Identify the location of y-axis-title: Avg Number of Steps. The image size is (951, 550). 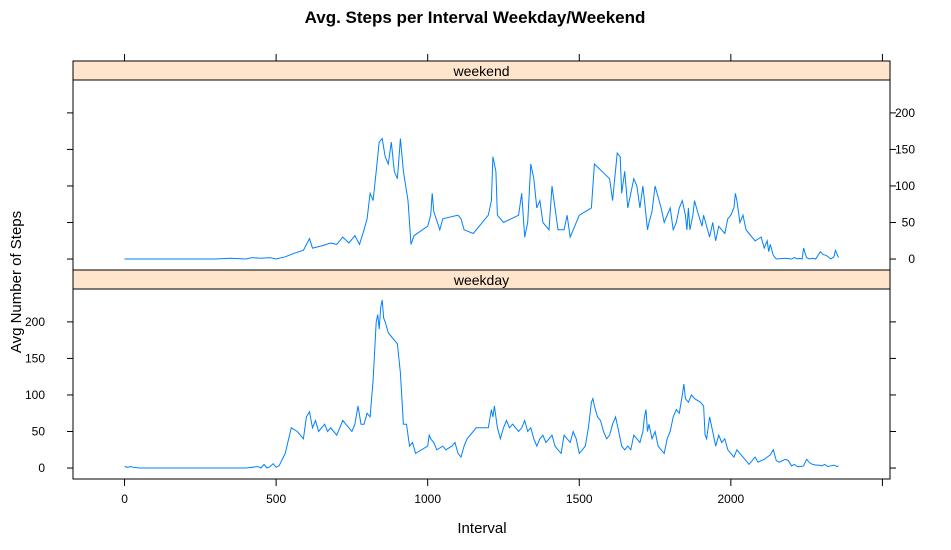
(16, 282).